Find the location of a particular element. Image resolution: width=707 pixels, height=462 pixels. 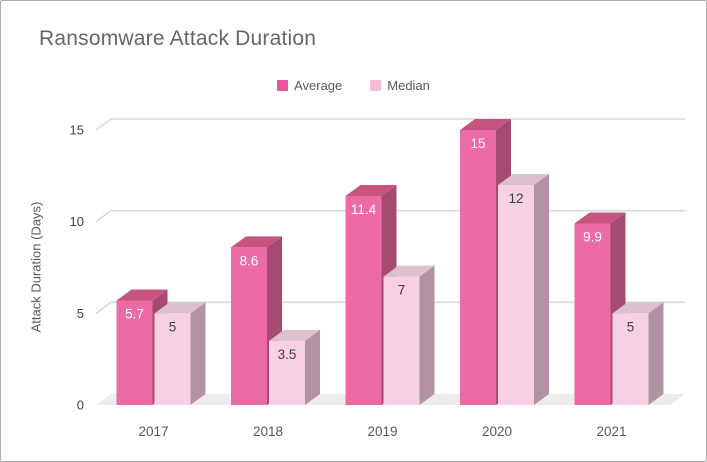

data-label: 3.5 is located at coordinates (287, 354).